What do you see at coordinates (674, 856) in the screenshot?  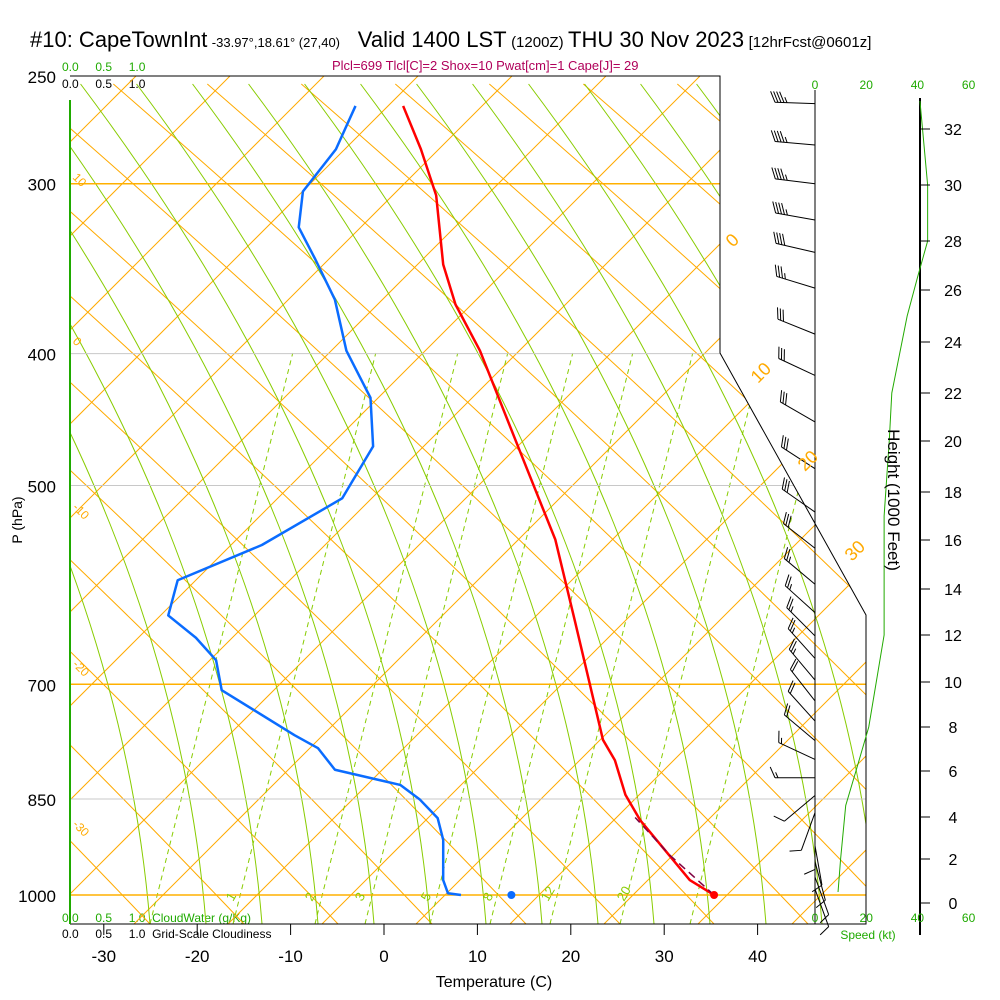 I see `parcel-line` at bounding box center [674, 856].